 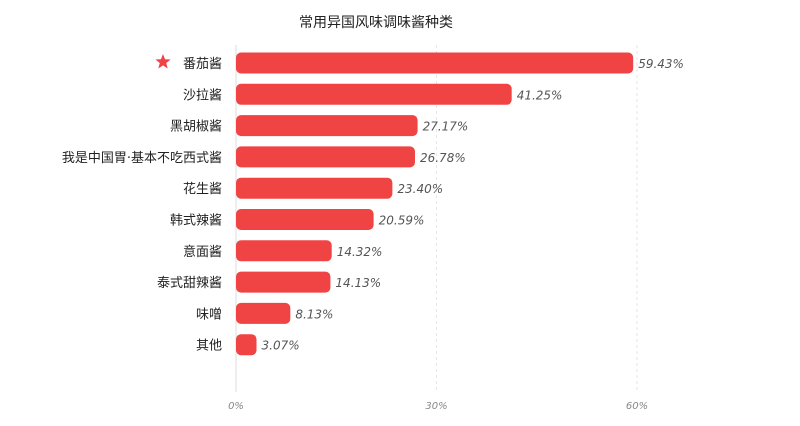 What do you see at coordinates (202, 252) in the screenshot?
I see `category-label: 意面酱` at bounding box center [202, 252].